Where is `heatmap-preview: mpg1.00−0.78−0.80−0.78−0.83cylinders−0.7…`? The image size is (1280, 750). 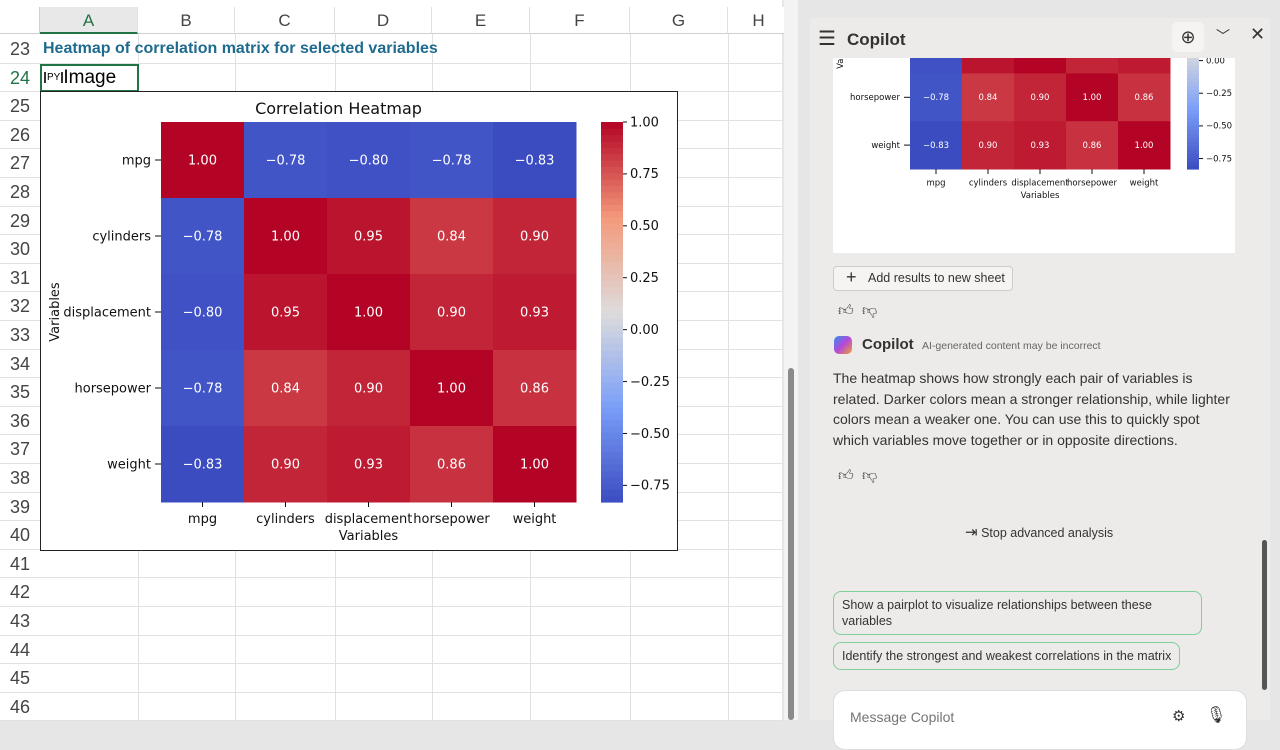 heatmap-preview: mpg1.00−0.78−0.80−0.78−0.83cylinders−0.7… is located at coordinates (1034, 155).